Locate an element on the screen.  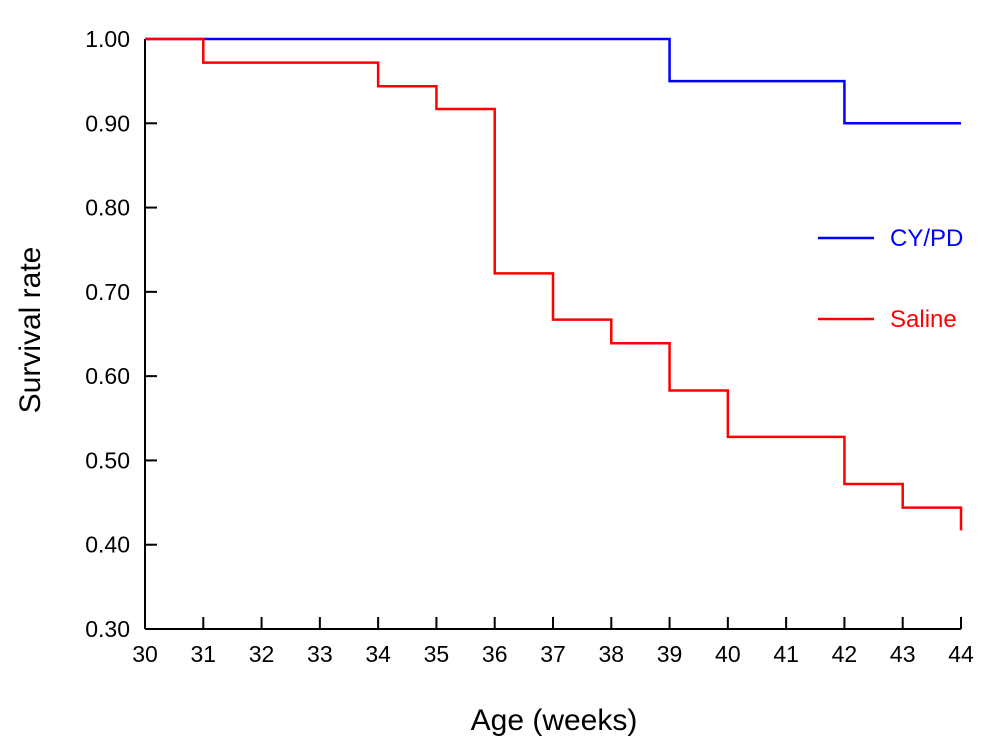
x-tick-label: 38 is located at coordinates (611, 654).